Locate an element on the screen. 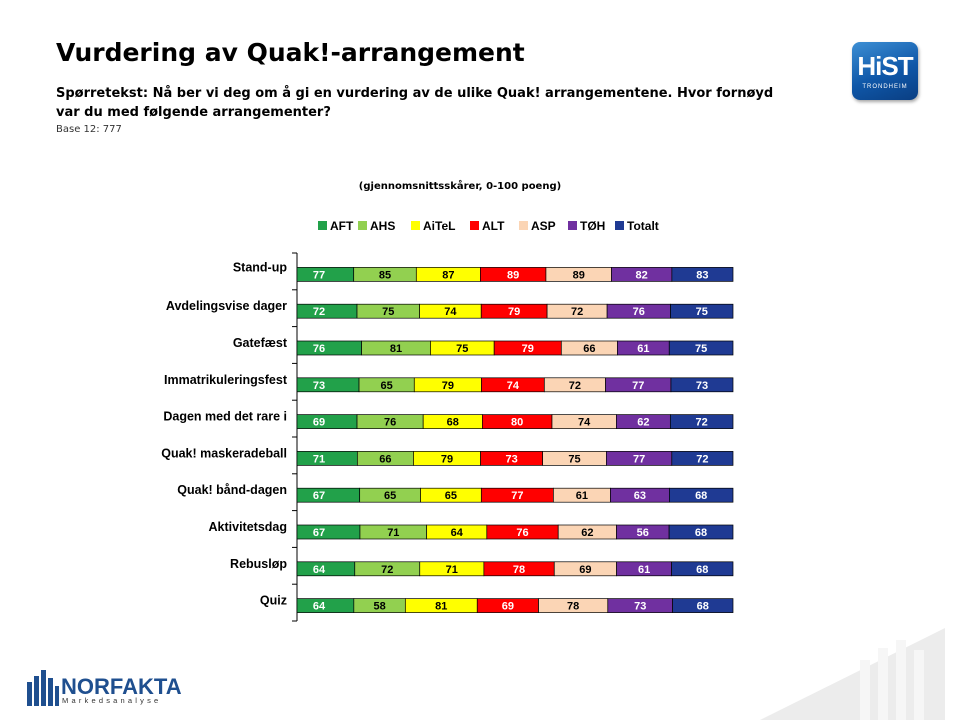 The width and height of the screenshot is (960, 720). bar-row-gatef-st: Gatefæst 76 81 75 79 66 61 75 is located at coordinates (483, 346).